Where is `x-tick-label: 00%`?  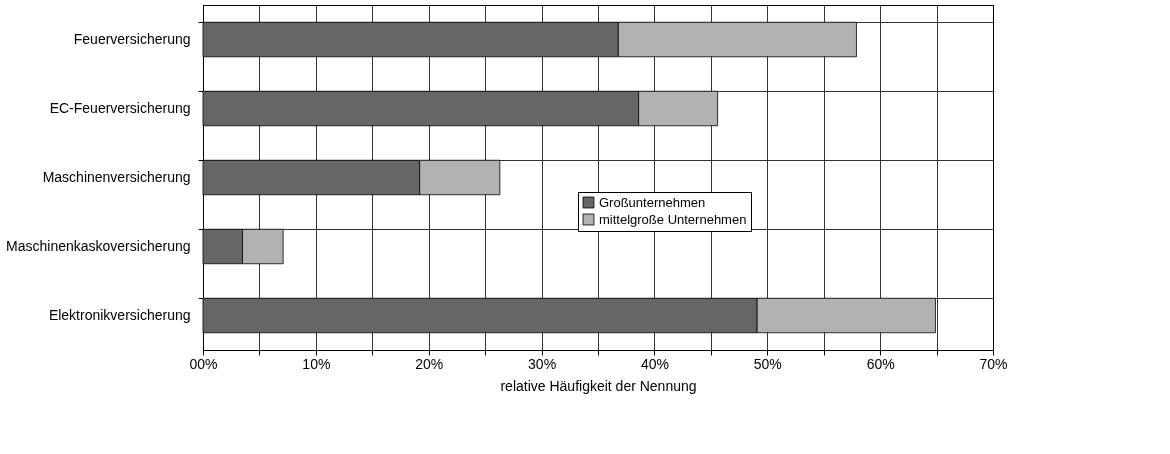 x-tick-label: 00% is located at coordinates (203, 363).